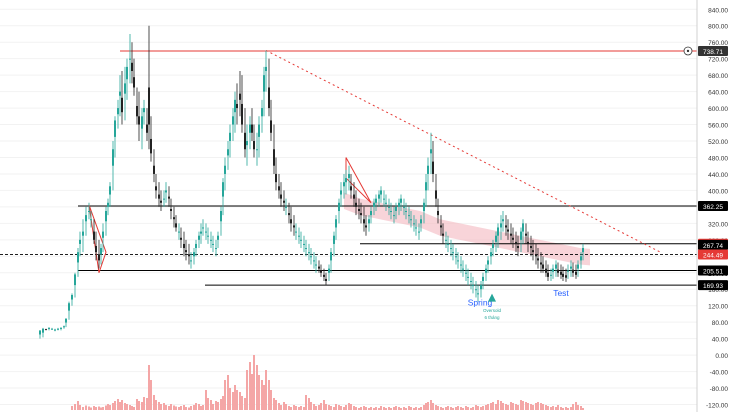  What do you see at coordinates (718, 191) in the screenshot?
I see `y-tick-label: 400.00` at bounding box center [718, 191].